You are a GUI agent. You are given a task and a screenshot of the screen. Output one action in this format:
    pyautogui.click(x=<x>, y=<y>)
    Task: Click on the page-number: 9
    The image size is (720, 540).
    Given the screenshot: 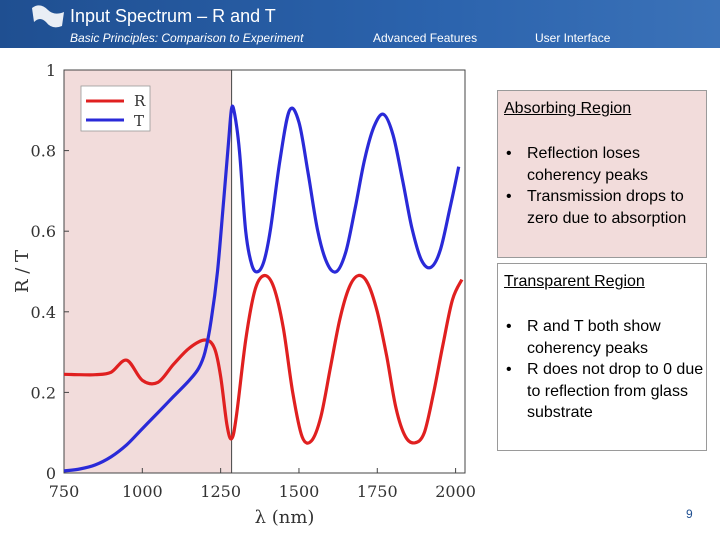 What is the action you would take?
    pyautogui.click(x=689, y=514)
    